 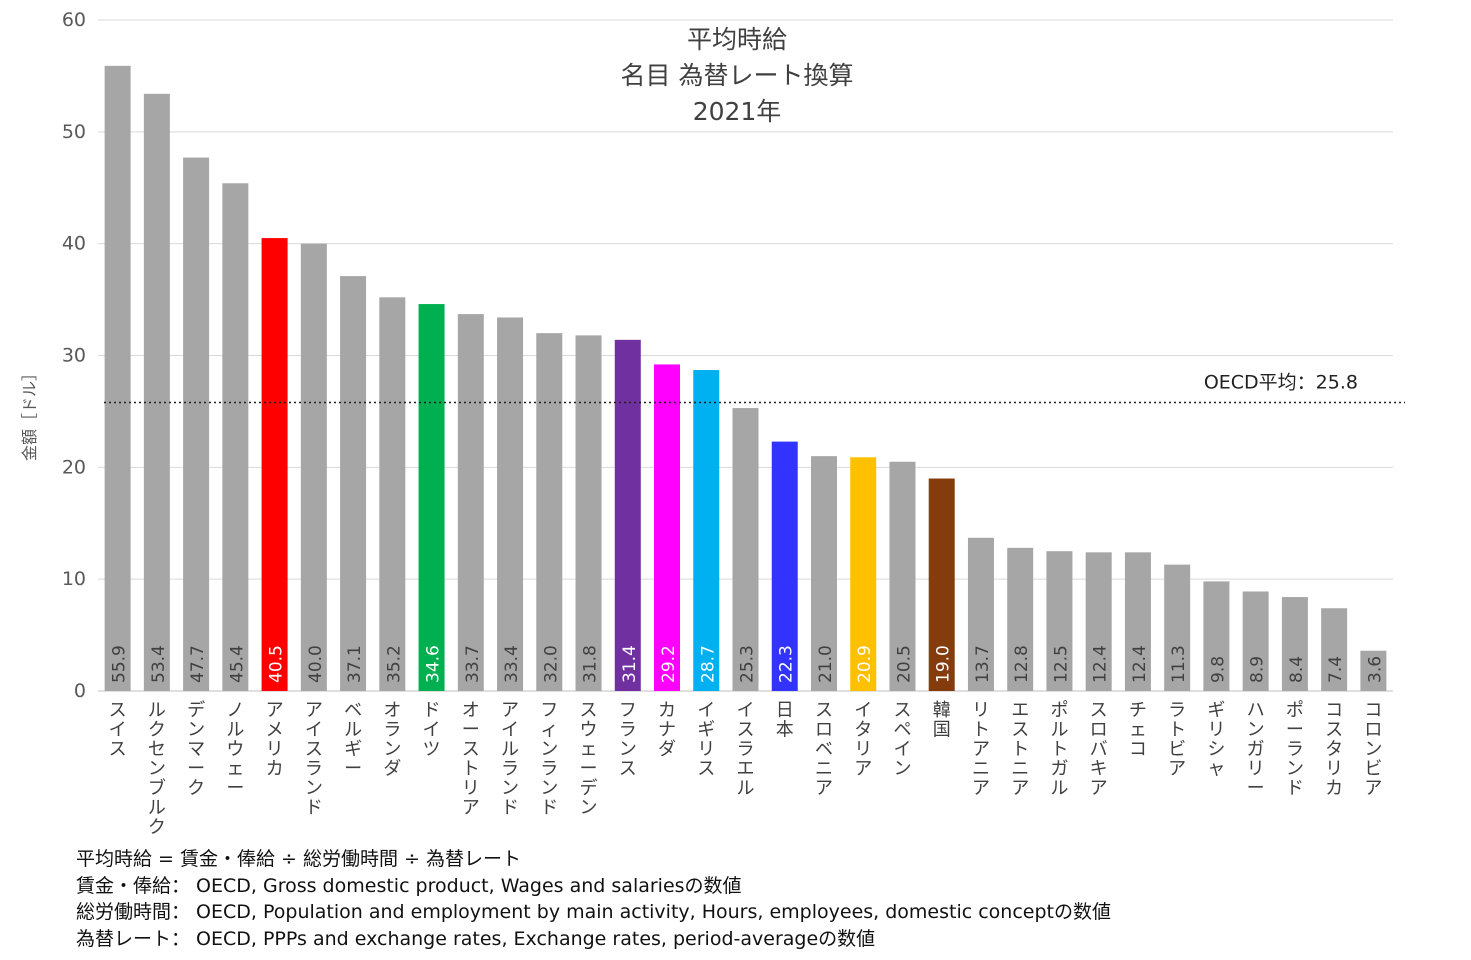 What do you see at coordinates (737, 75) in the screenshot?
I see `chart-title-line: 名目 為替レート換算` at bounding box center [737, 75].